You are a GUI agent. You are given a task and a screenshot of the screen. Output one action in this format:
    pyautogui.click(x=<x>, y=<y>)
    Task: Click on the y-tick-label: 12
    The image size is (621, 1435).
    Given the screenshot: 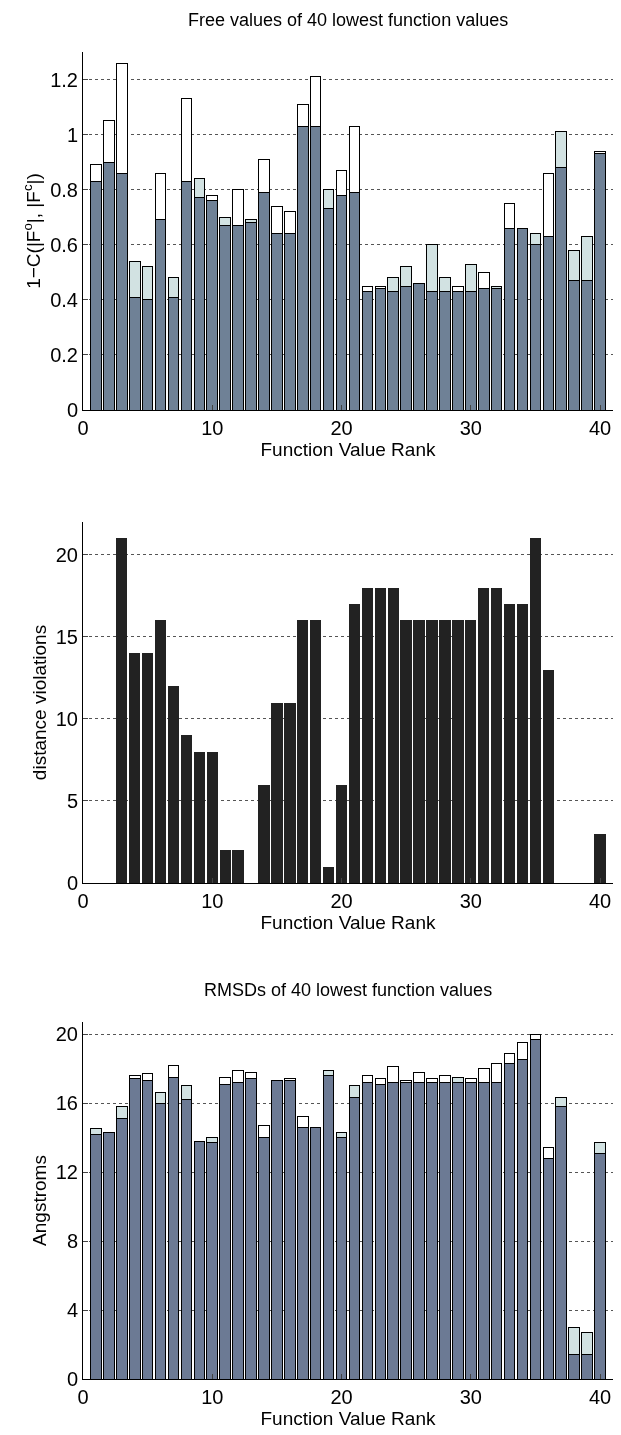 What is the action you would take?
    pyautogui.click(x=66, y=1172)
    